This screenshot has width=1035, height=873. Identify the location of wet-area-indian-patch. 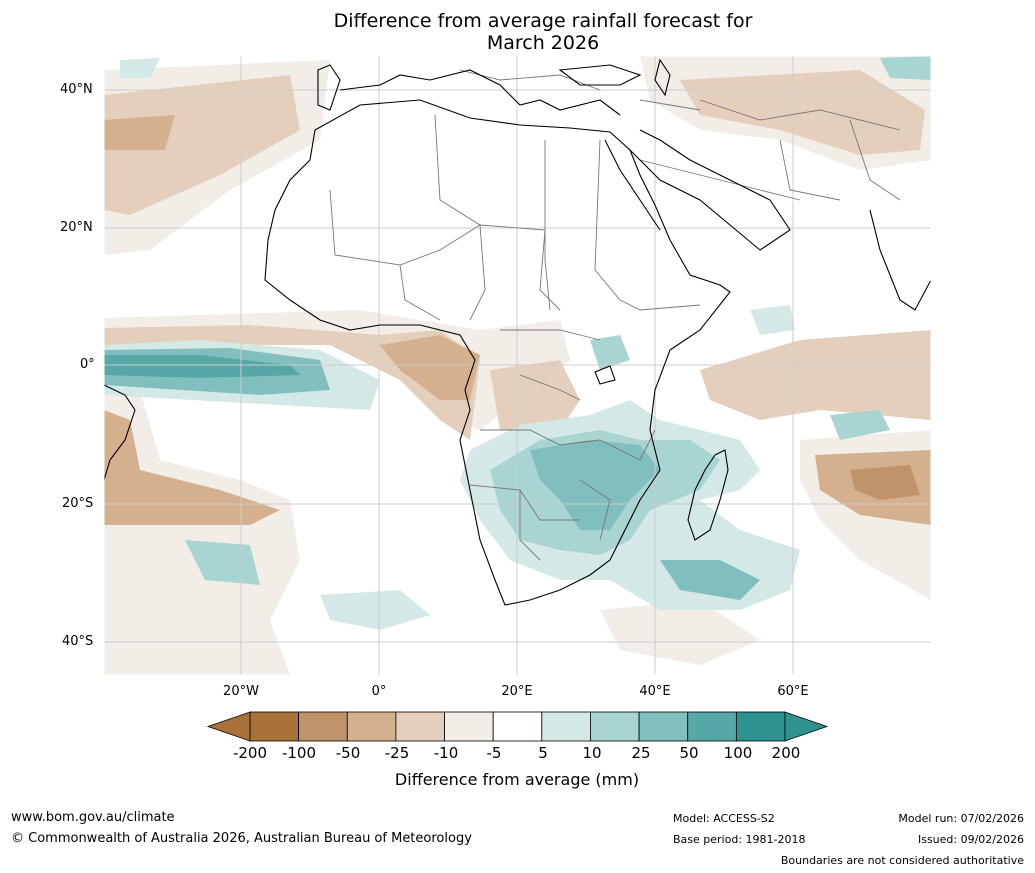
(860, 425).